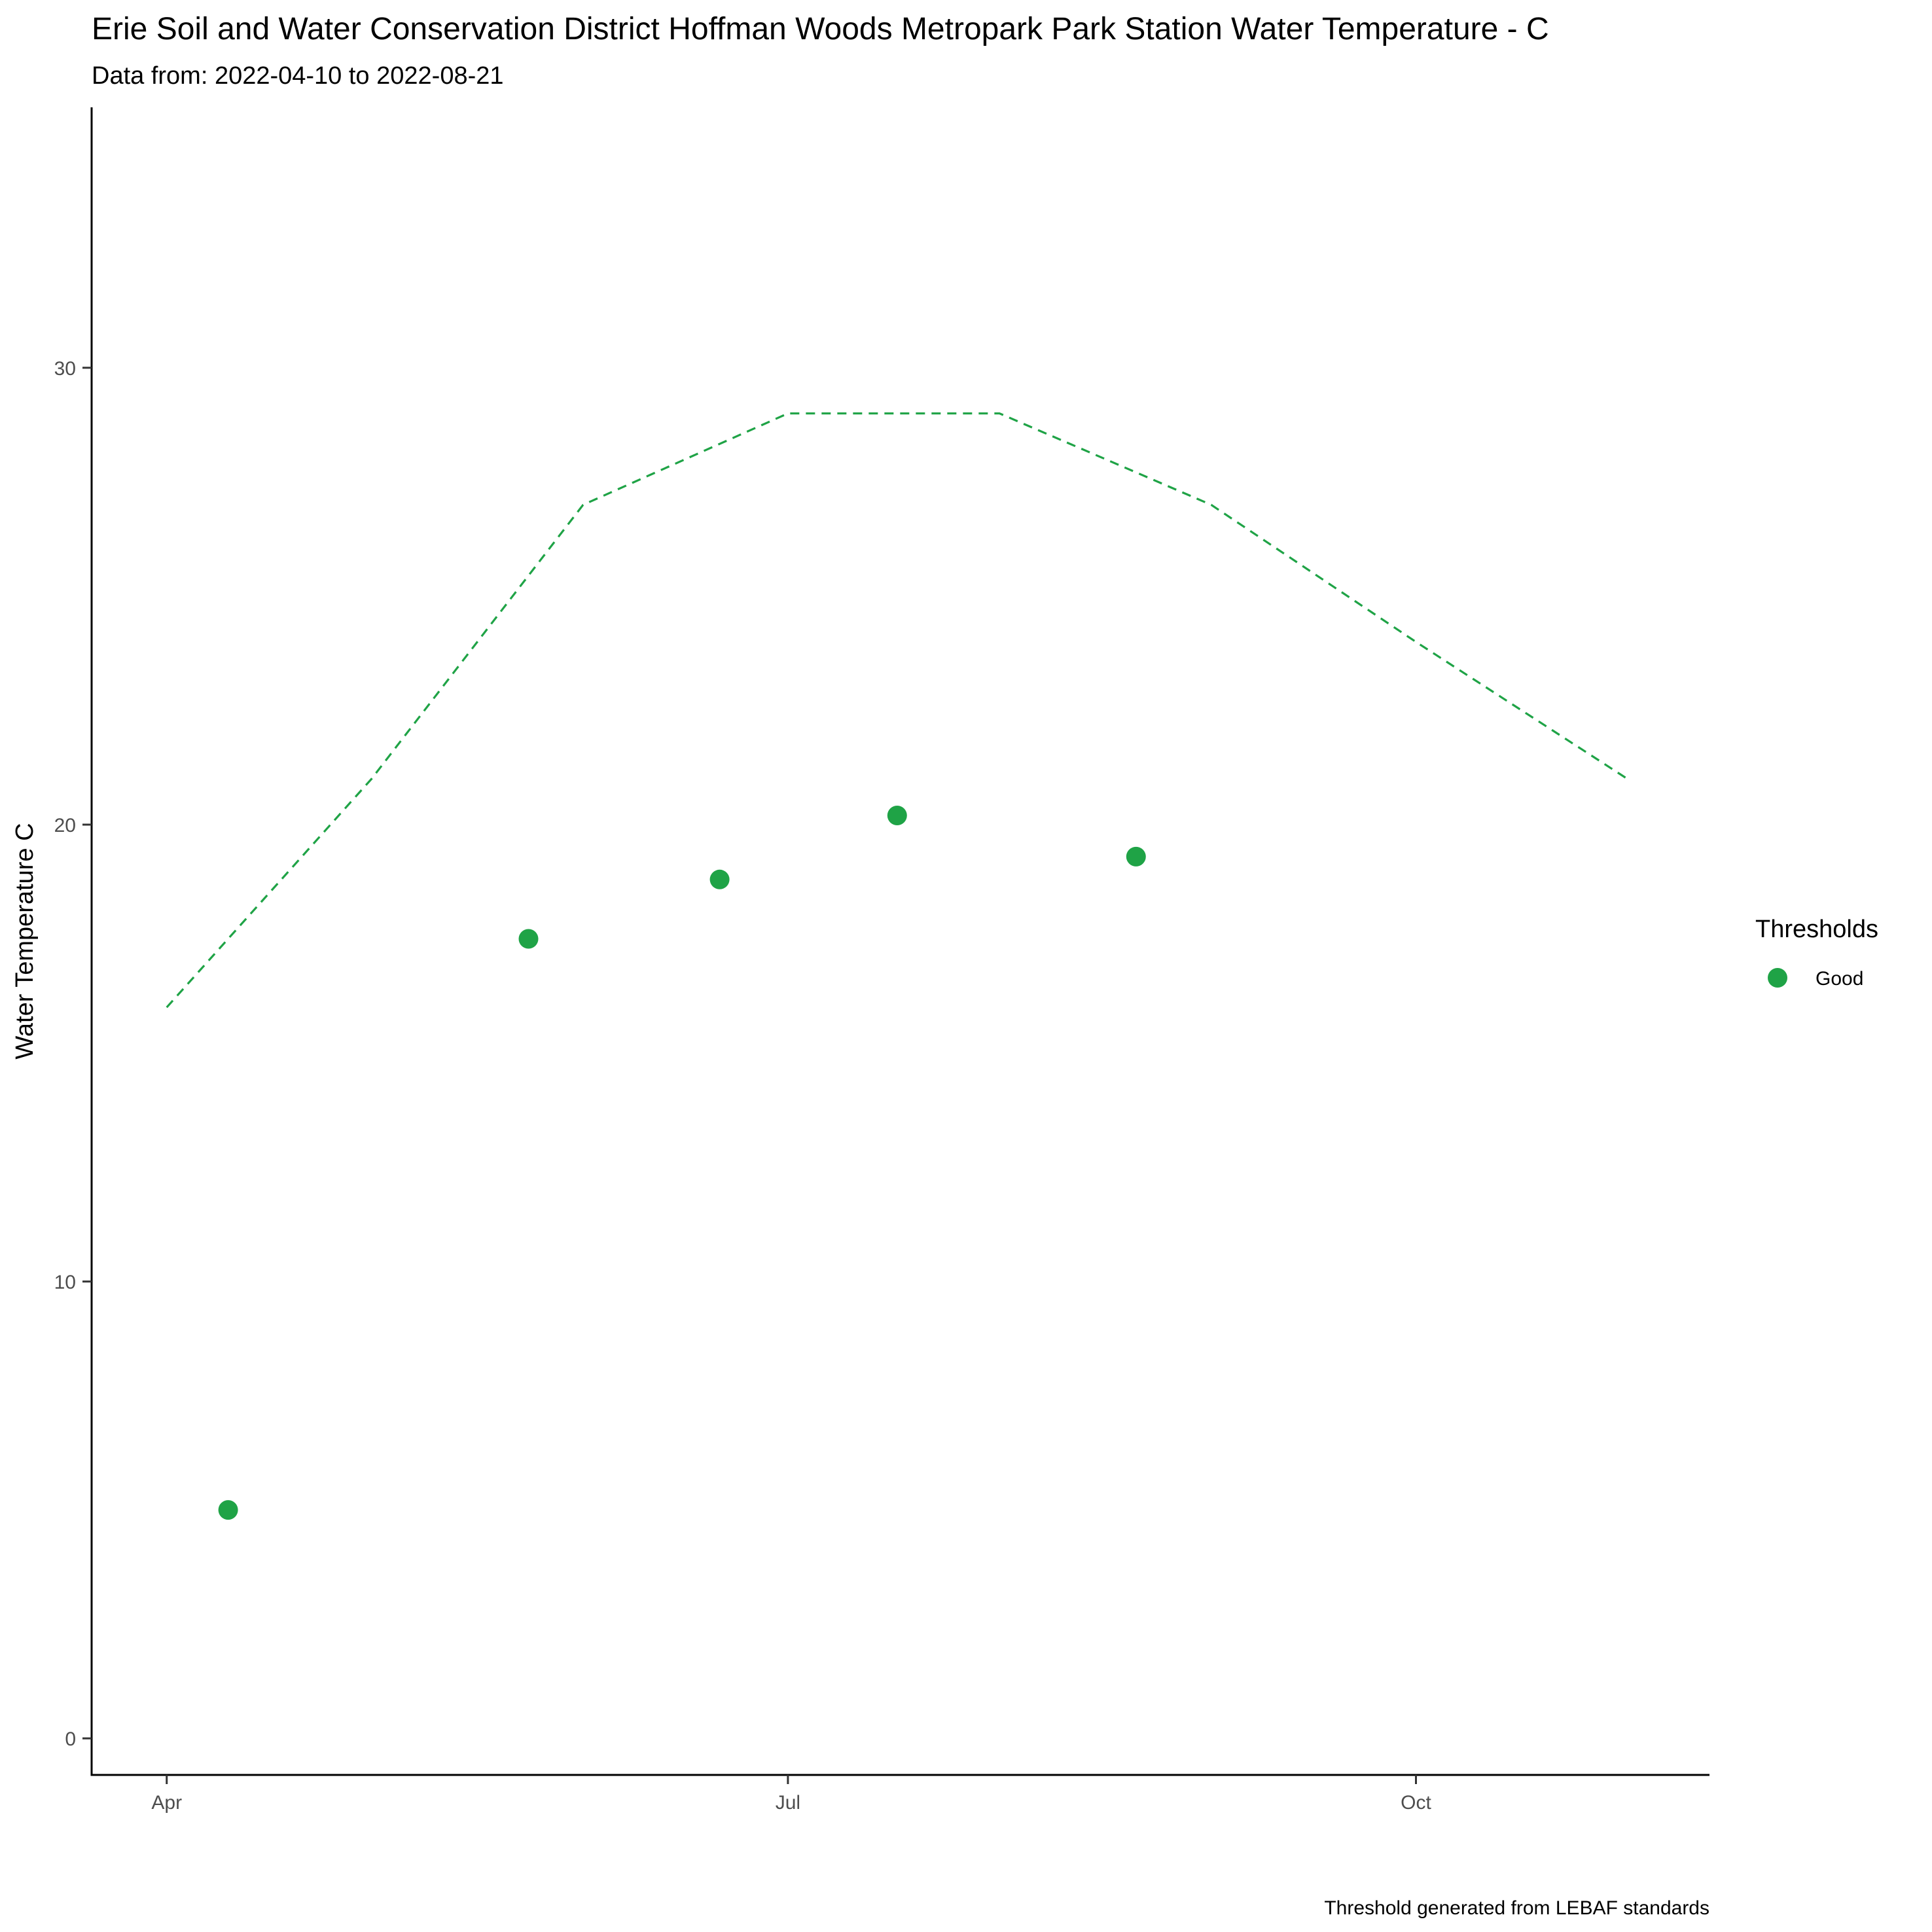 This screenshot has height=1932, width=1932. What do you see at coordinates (70, 1739) in the screenshot?
I see `y-tick-label-0: 0` at bounding box center [70, 1739].